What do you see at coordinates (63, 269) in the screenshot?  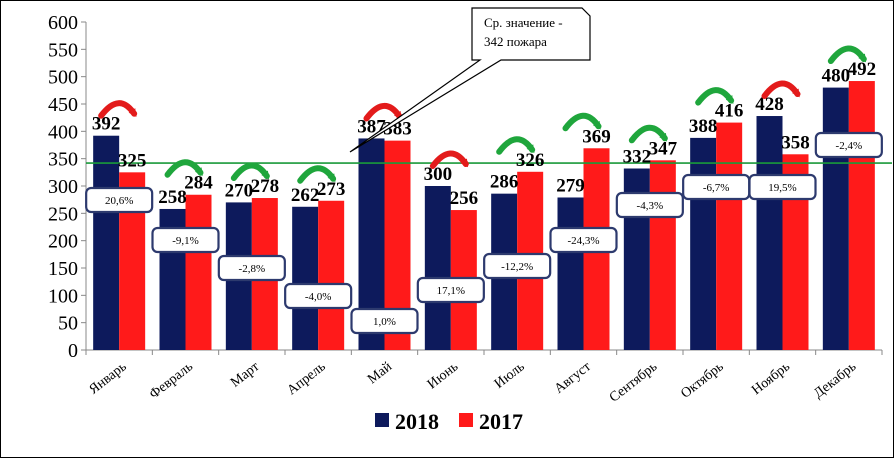 I see `y-tick-label: 150` at bounding box center [63, 269].